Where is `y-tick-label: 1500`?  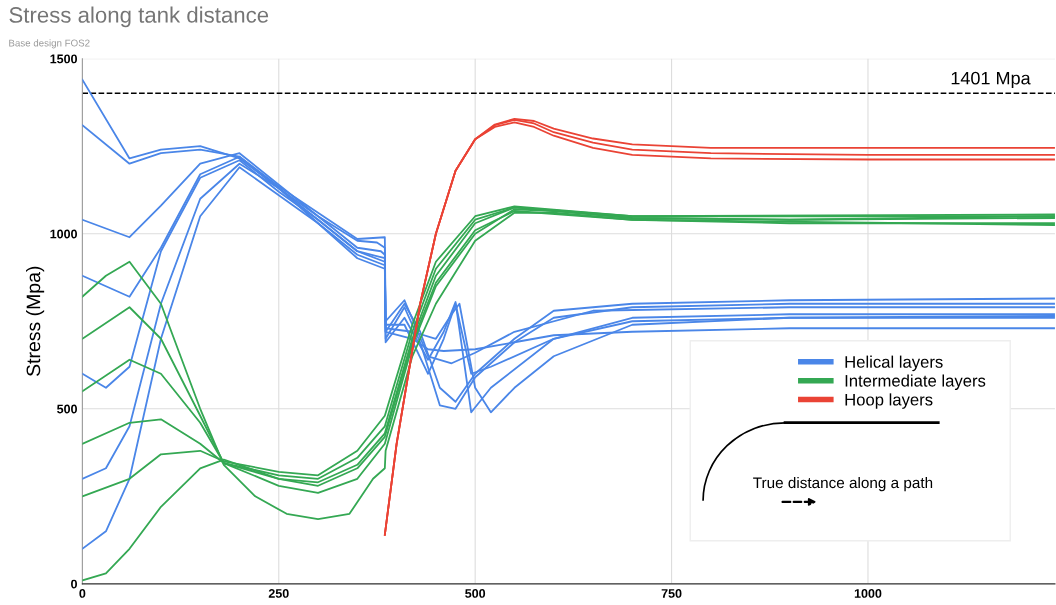
y-tick-label: 1500 is located at coordinates (63, 59).